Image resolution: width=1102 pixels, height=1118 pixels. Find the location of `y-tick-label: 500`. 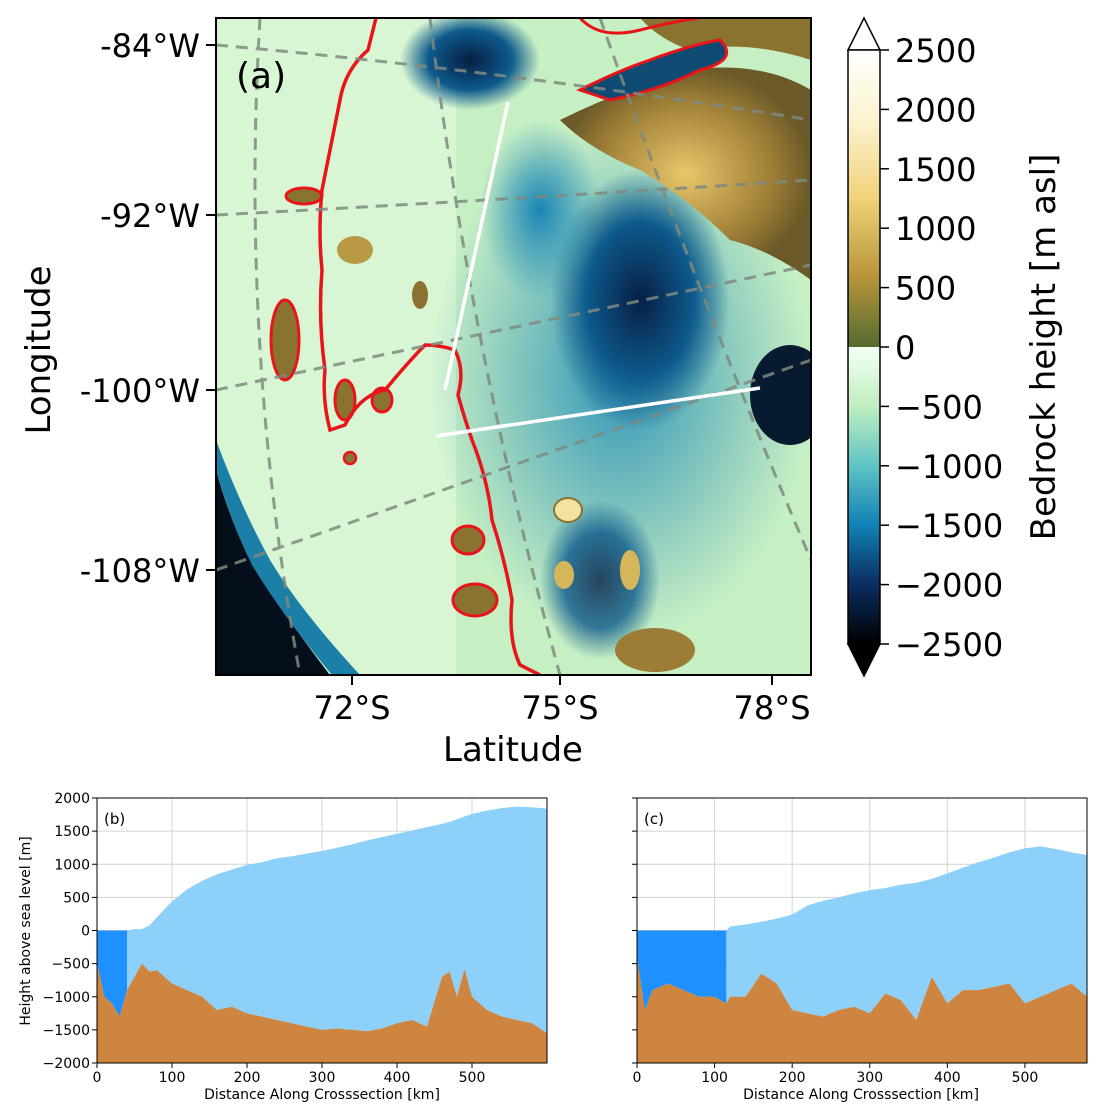

y-tick-label: 500 is located at coordinates (76, 898).